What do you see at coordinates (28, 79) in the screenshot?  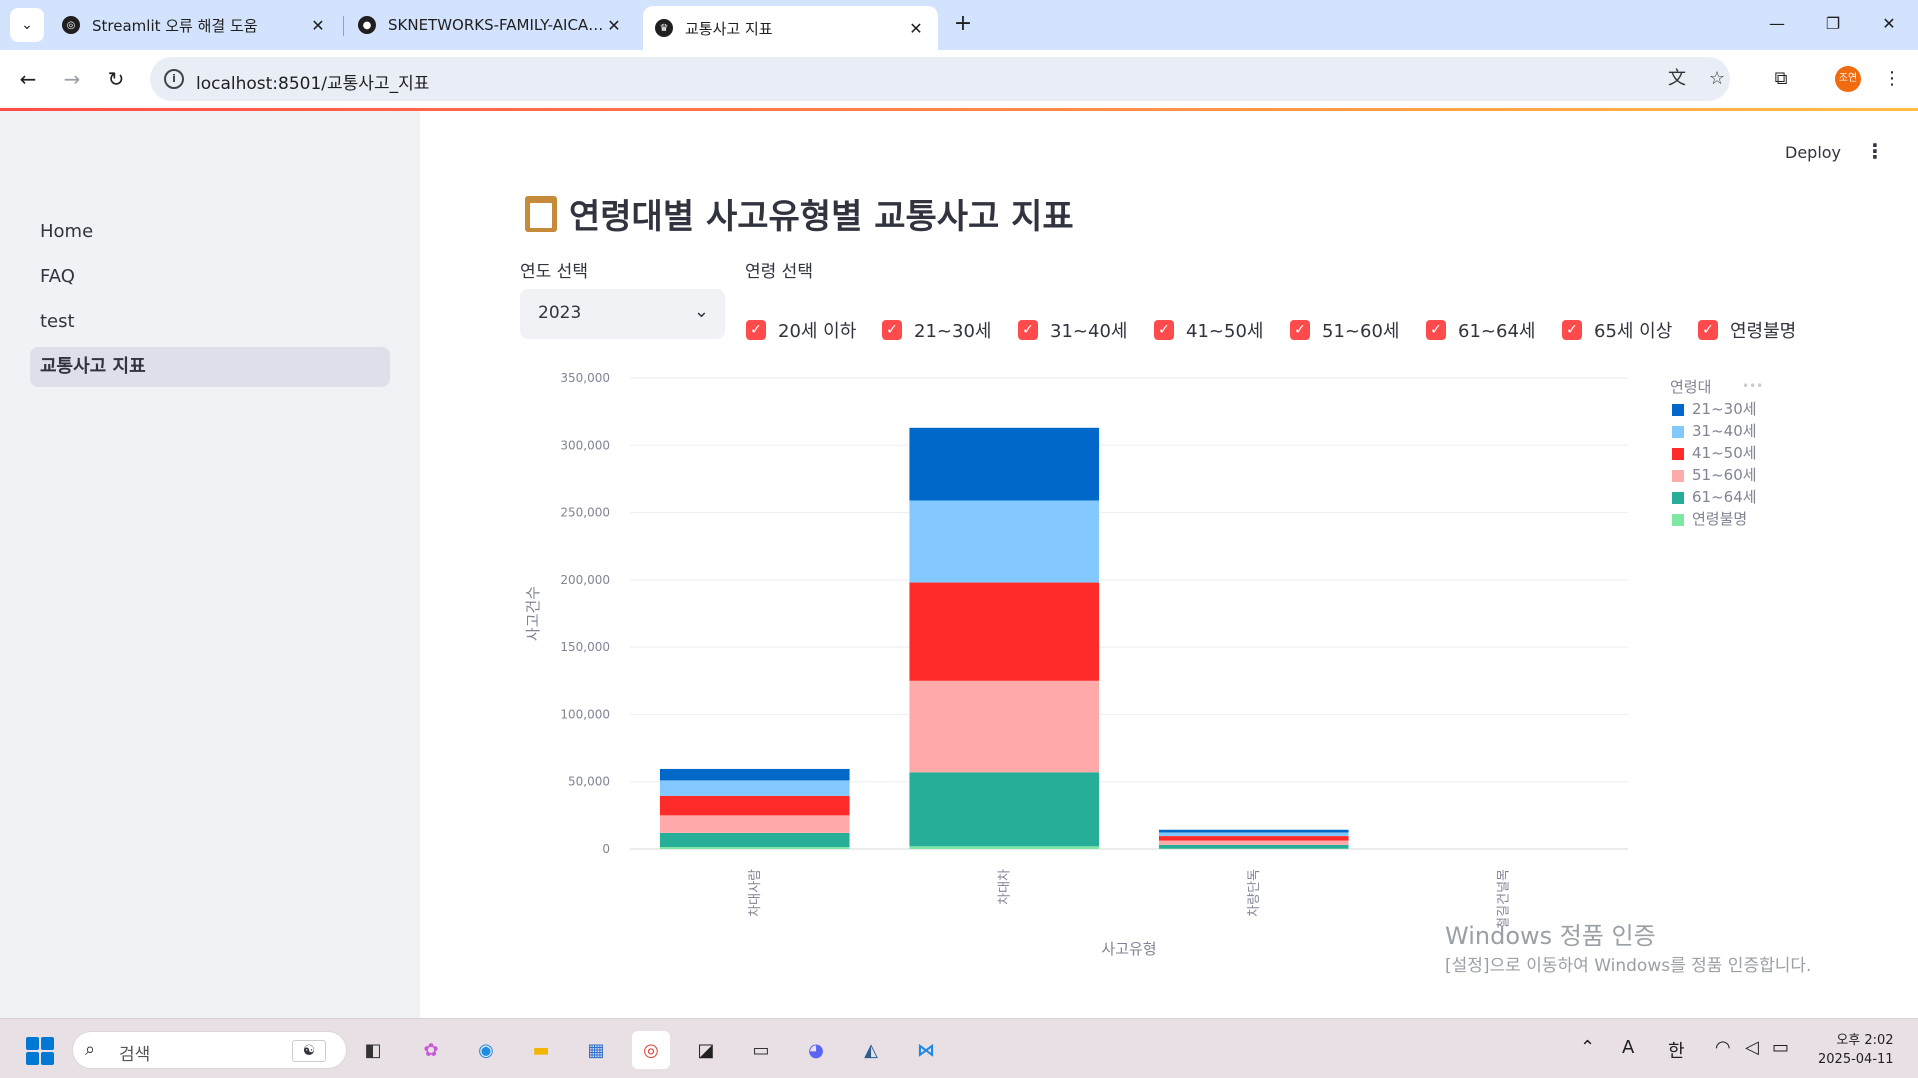 I see `back-arrow-icon: ←` at bounding box center [28, 79].